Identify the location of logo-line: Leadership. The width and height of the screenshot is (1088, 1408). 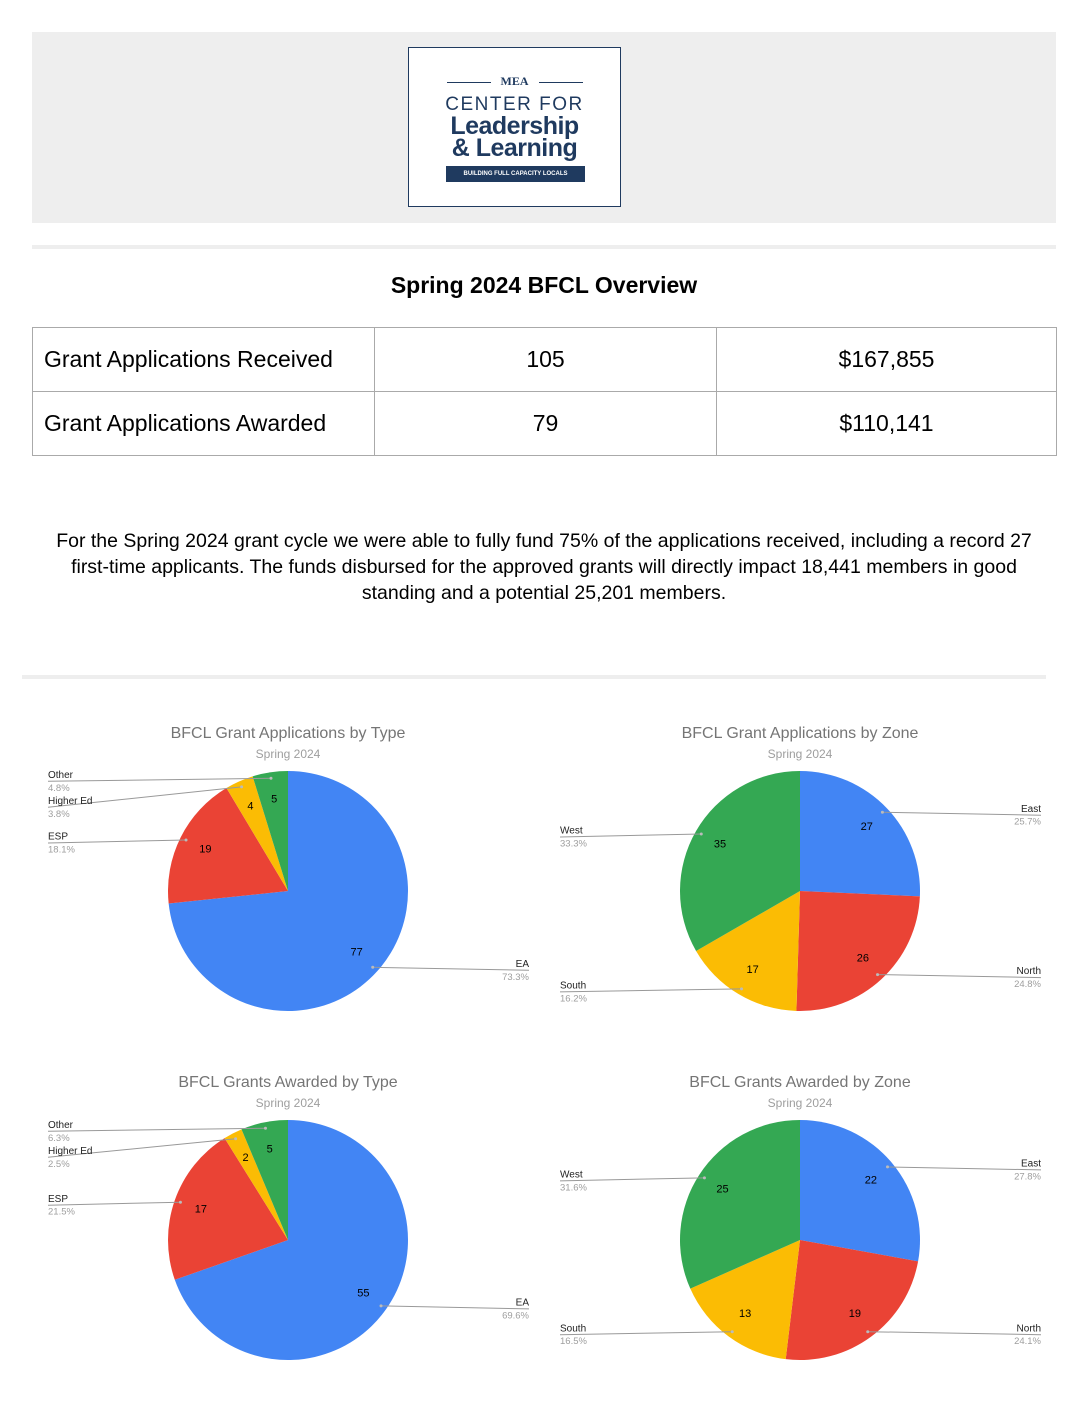
(514, 126).